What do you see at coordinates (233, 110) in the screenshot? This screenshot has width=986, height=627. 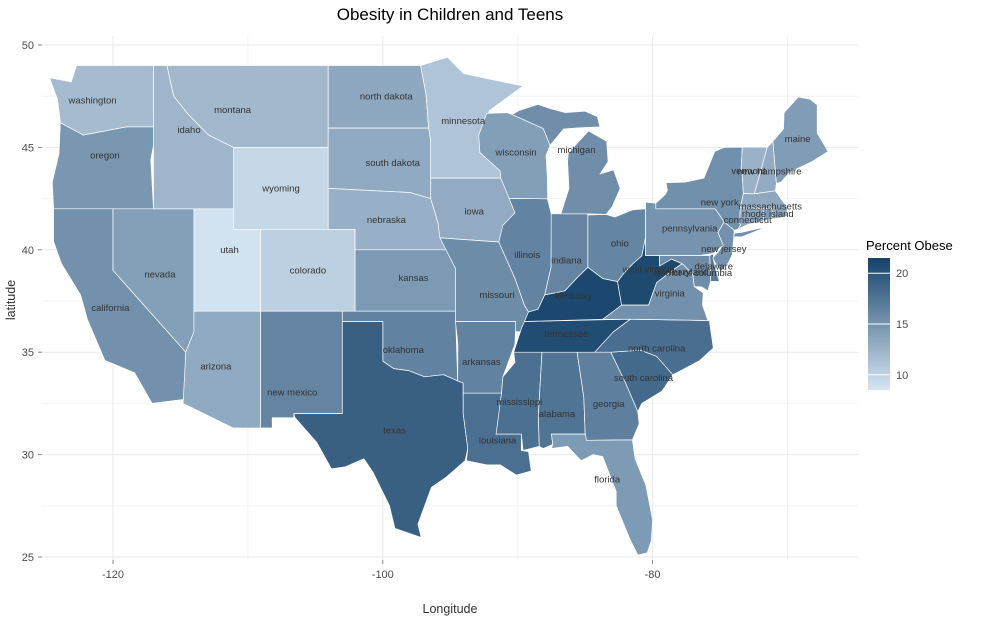 I see `state-label-montana: montana` at bounding box center [233, 110].